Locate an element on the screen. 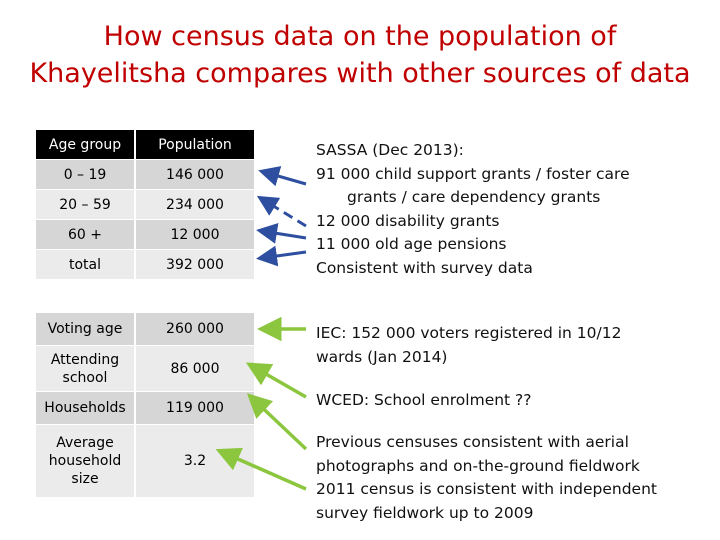  header-population: Population is located at coordinates (195, 144).